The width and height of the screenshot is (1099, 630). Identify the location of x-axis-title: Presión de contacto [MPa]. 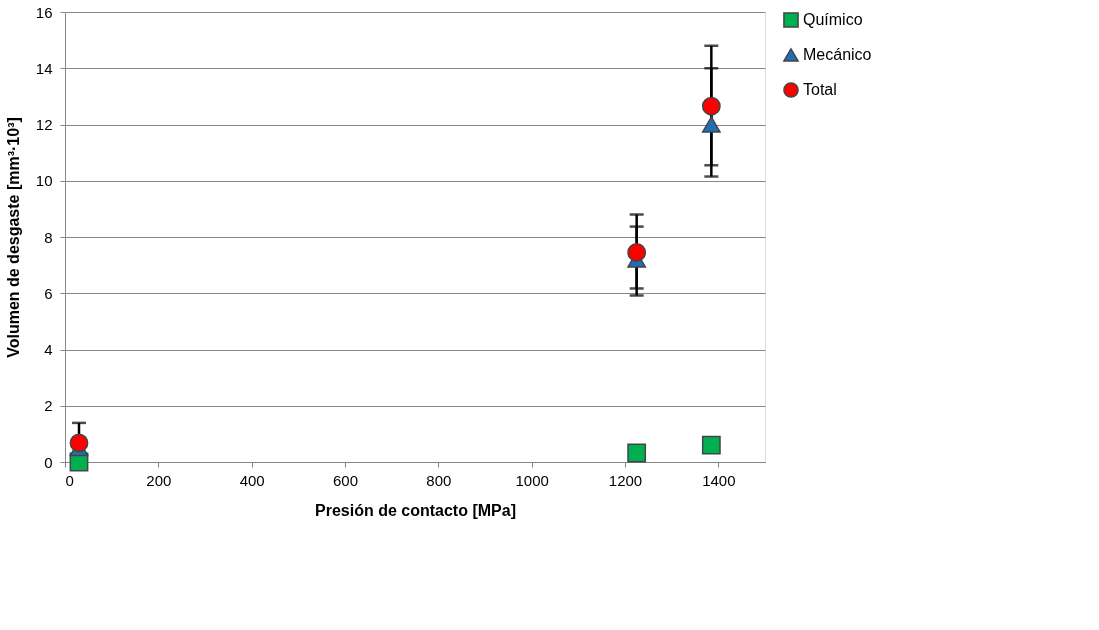
(415, 510).